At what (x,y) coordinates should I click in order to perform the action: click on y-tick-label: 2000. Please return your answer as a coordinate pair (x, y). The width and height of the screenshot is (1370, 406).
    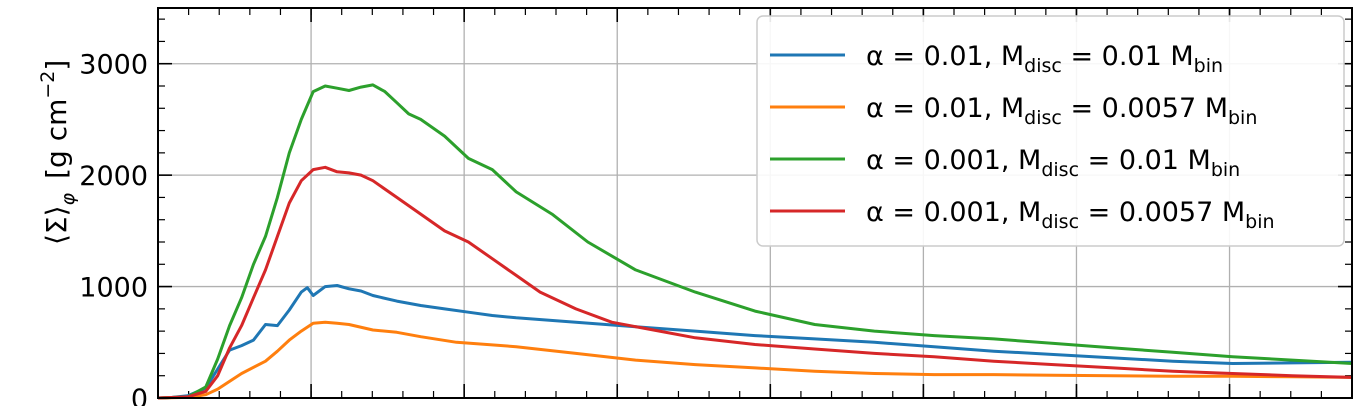
    Looking at the image, I should click on (113, 176).